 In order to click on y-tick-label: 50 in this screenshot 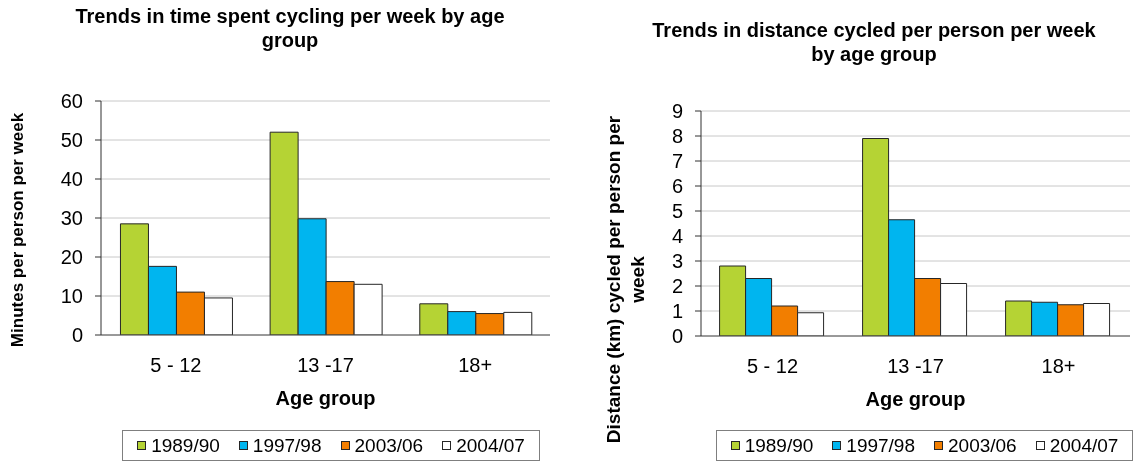, I will do `click(71, 140)`.